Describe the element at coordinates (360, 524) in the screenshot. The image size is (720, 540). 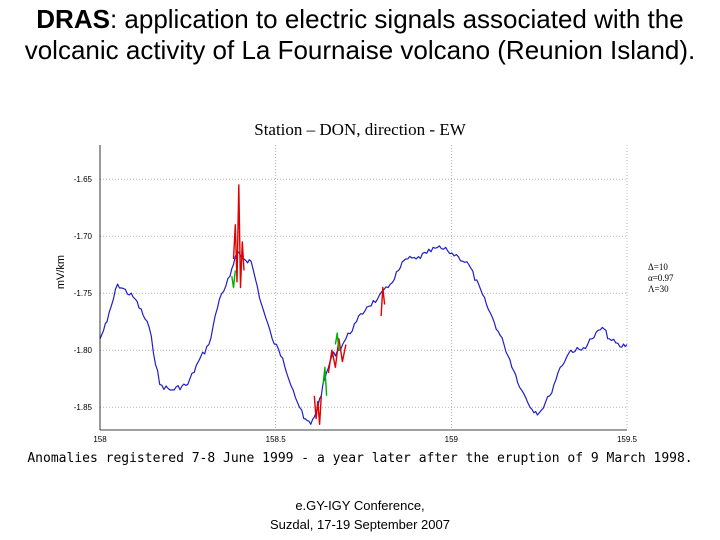
I see `footer-dates: Suzdal, 17-19 September 2007` at that location.